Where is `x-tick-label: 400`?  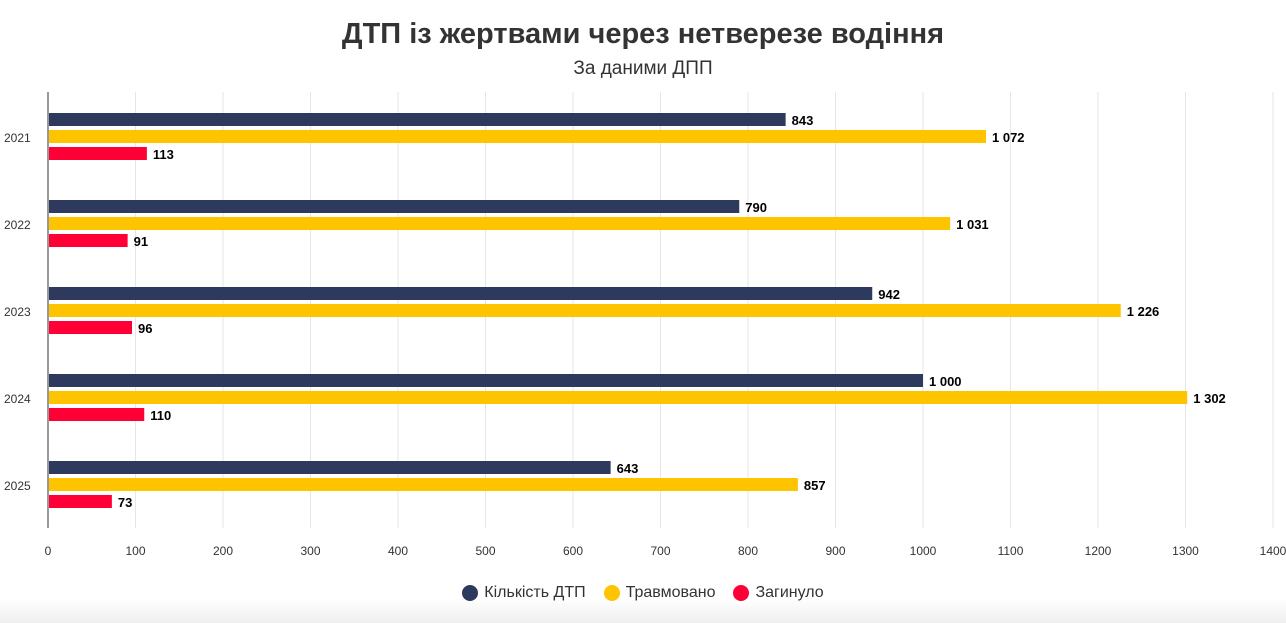
x-tick-label: 400 is located at coordinates (398, 551).